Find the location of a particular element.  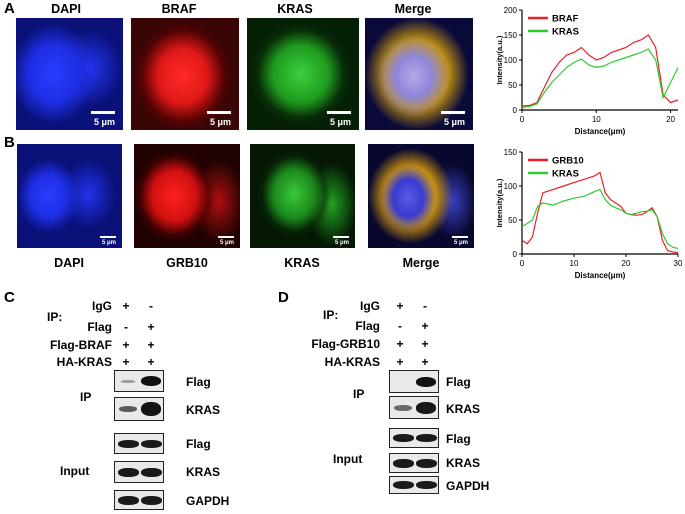

panel-c-blot-label-gapdh: GAPDH is located at coordinates (208, 501).